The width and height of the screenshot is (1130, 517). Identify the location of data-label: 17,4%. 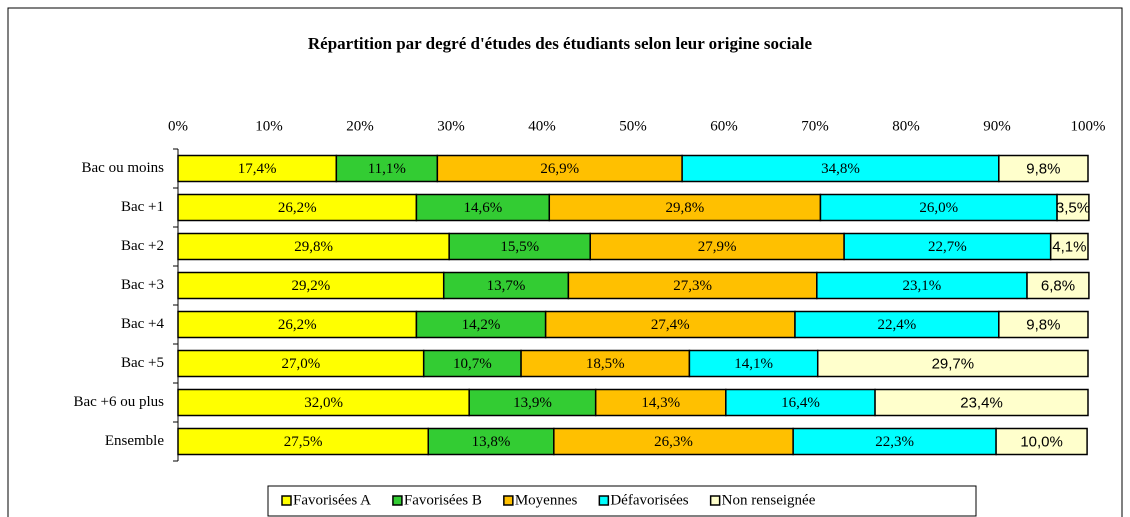
(257, 169).